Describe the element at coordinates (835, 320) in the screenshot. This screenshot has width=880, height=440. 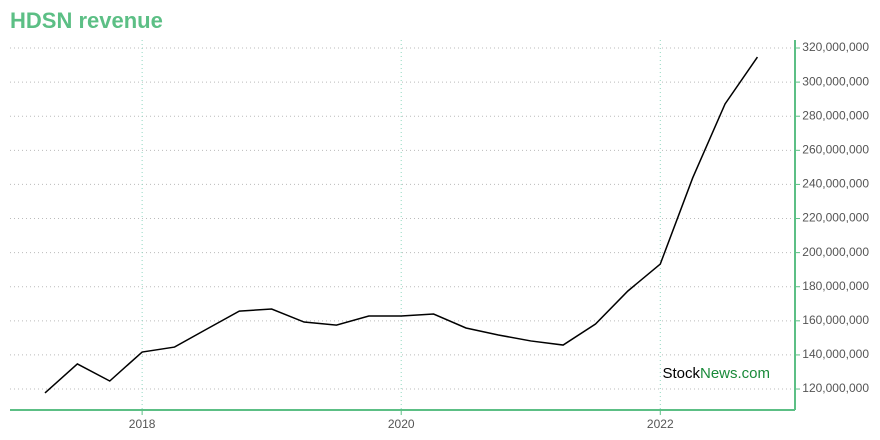
I see `y-tick-label: 160,000,000` at that location.